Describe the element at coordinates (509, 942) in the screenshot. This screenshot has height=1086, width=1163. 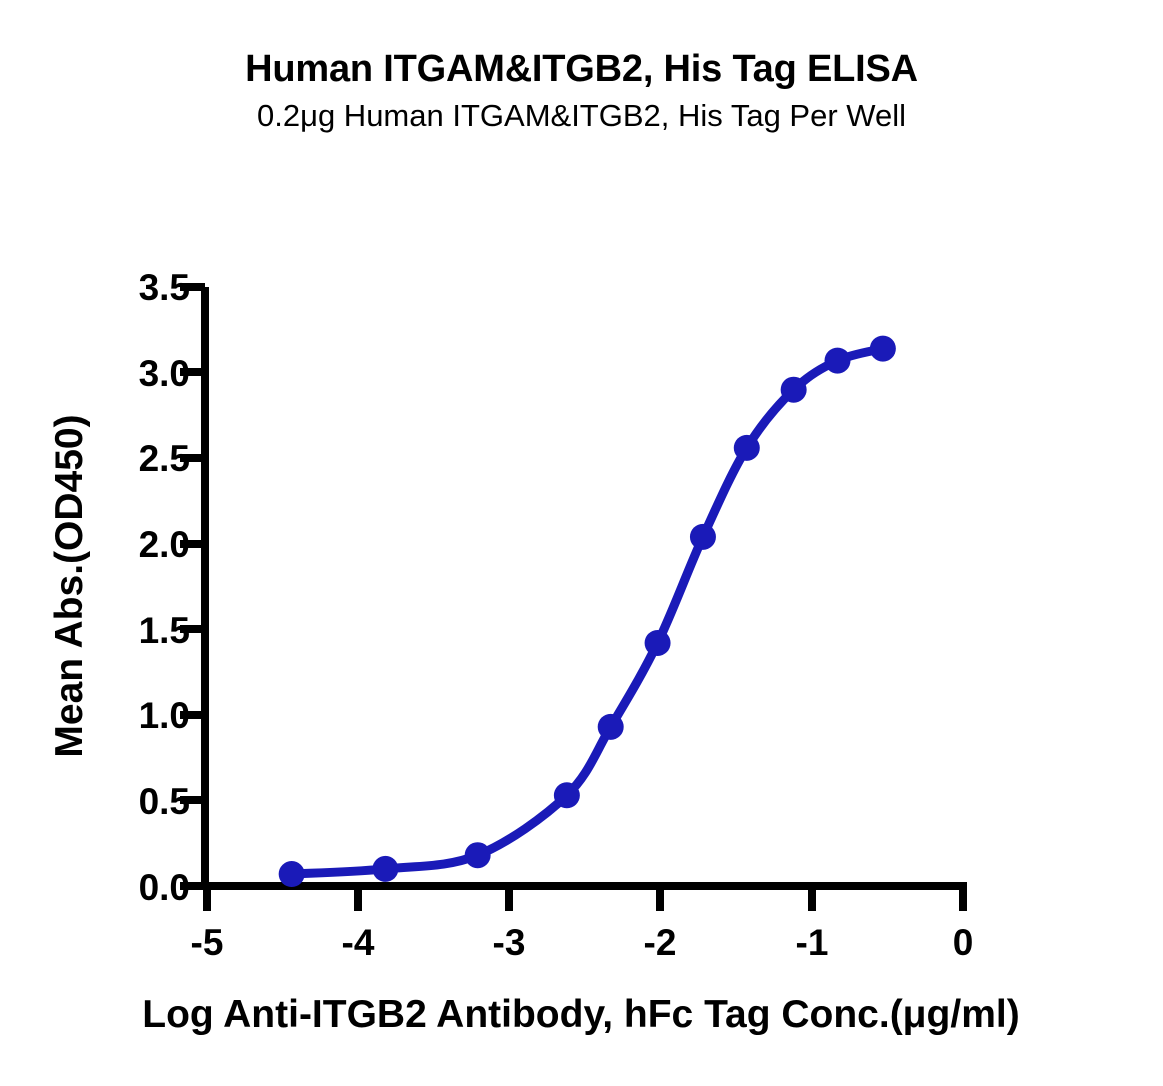
I see `x-tick-label: -3` at that location.